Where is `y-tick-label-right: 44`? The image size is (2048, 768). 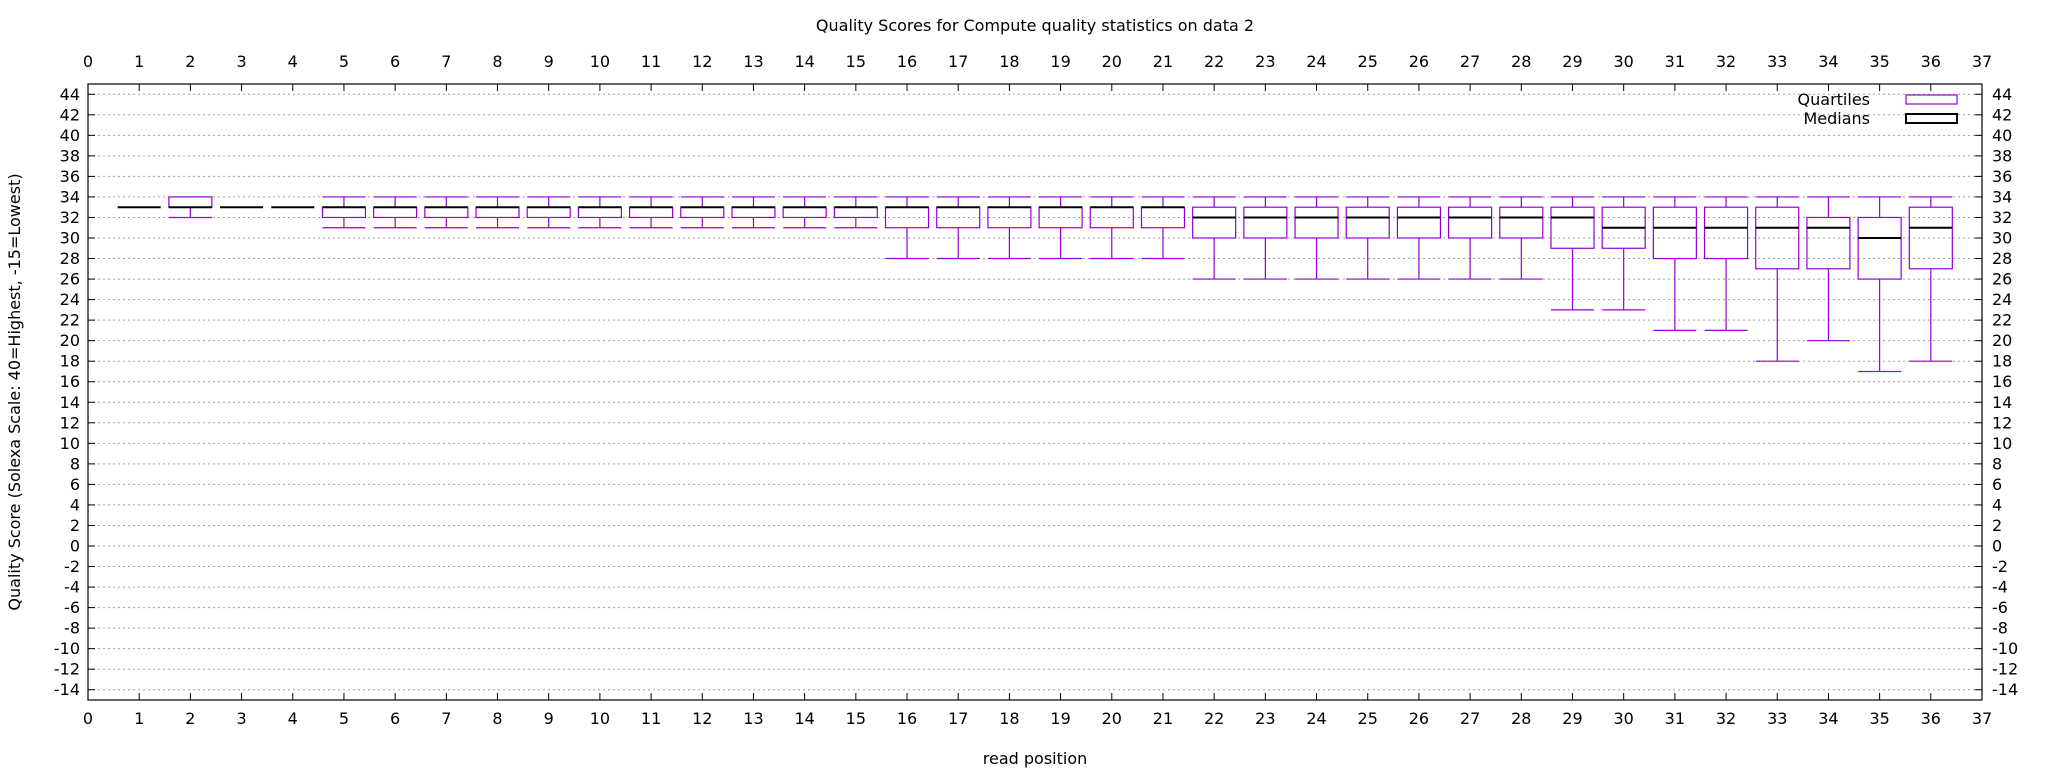
y-tick-label-right: 44 is located at coordinates (2002, 94).